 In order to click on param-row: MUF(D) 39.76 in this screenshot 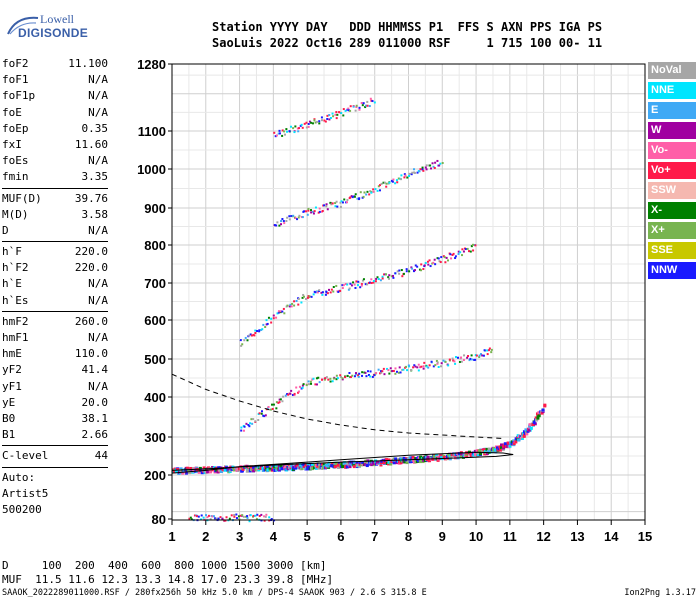, I will do `click(55, 199)`.